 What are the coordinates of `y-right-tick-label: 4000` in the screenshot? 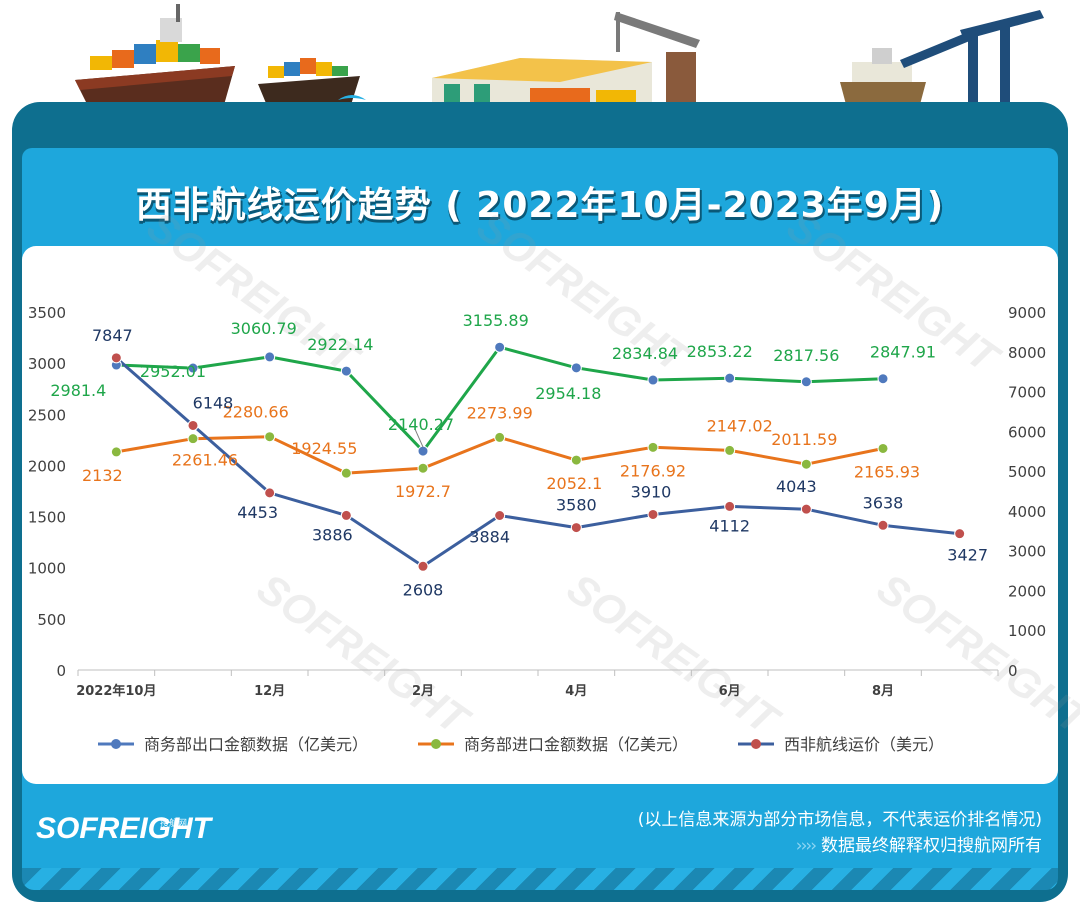 It's located at (1027, 512).